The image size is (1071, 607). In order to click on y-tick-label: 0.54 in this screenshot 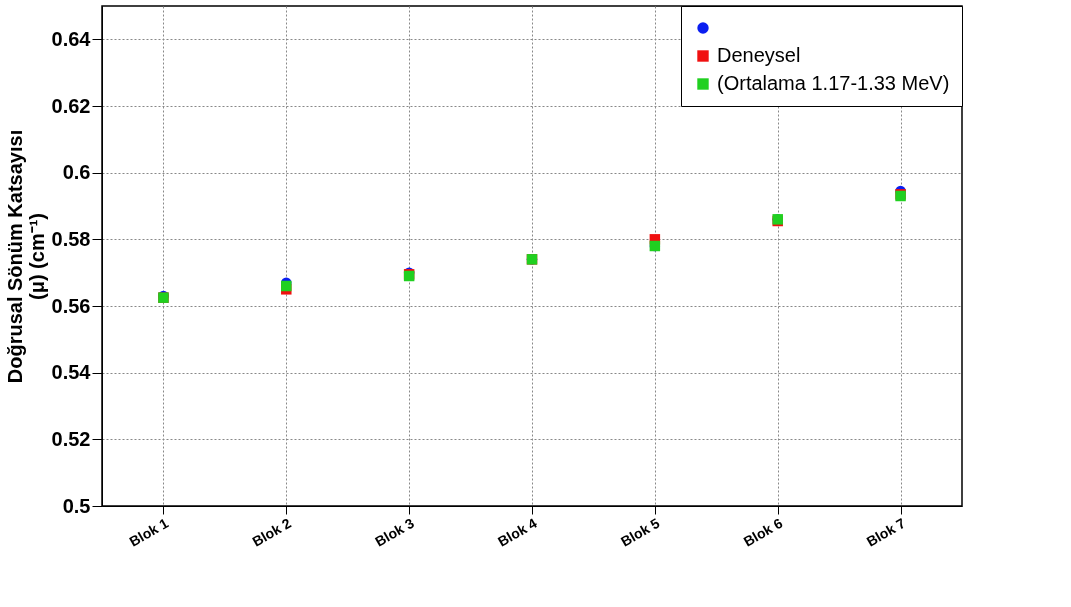, I will do `click(71, 372)`.